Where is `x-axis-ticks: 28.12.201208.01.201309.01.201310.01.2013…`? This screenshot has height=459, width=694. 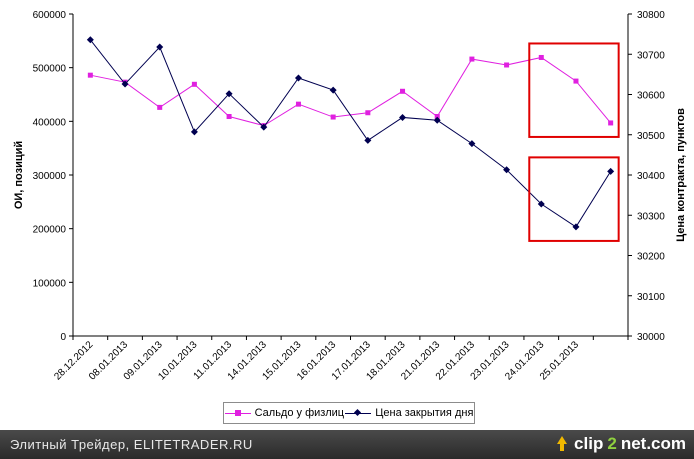 x-axis-ticks: 28.12.201208.01.201309.01.201310.01.2013… is located at coordinates (340, 359).